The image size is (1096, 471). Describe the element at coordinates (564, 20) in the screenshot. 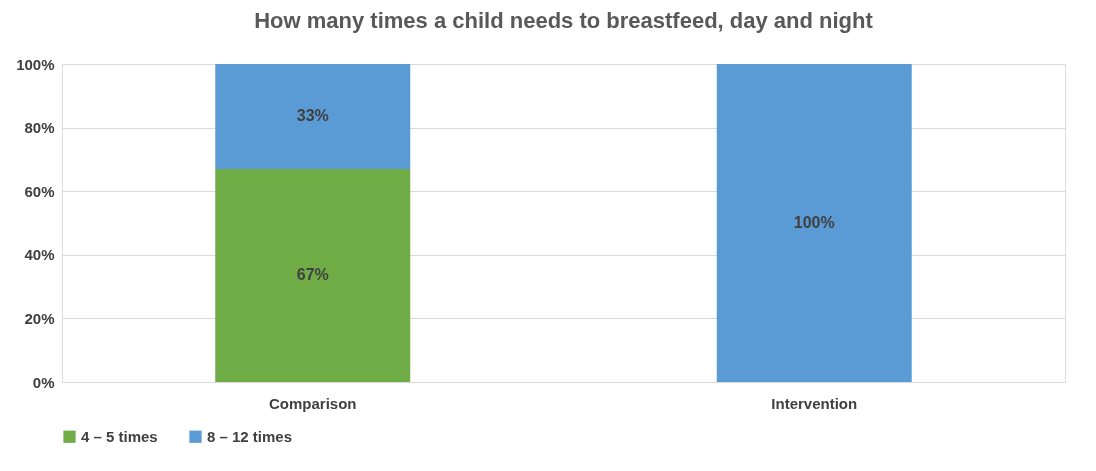

I see `chart-title: How many times a child needs to breastfeed, day and night` at that location.